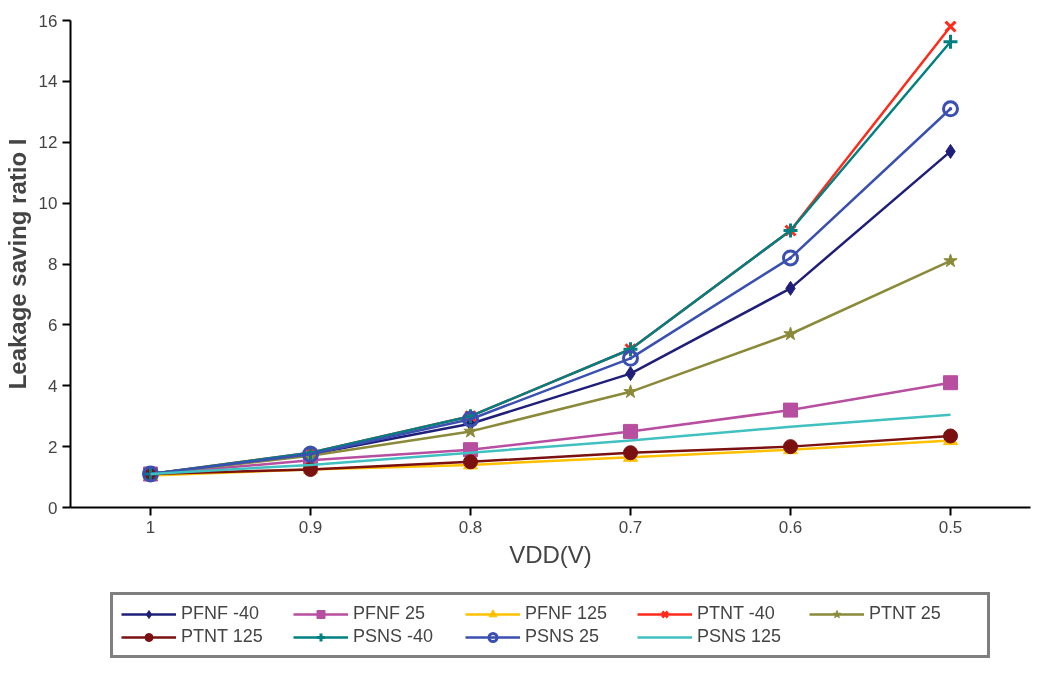 This screenshot has width=1045, height=694. I want to click on x-tick-label: 0.8, so click(470, 527).